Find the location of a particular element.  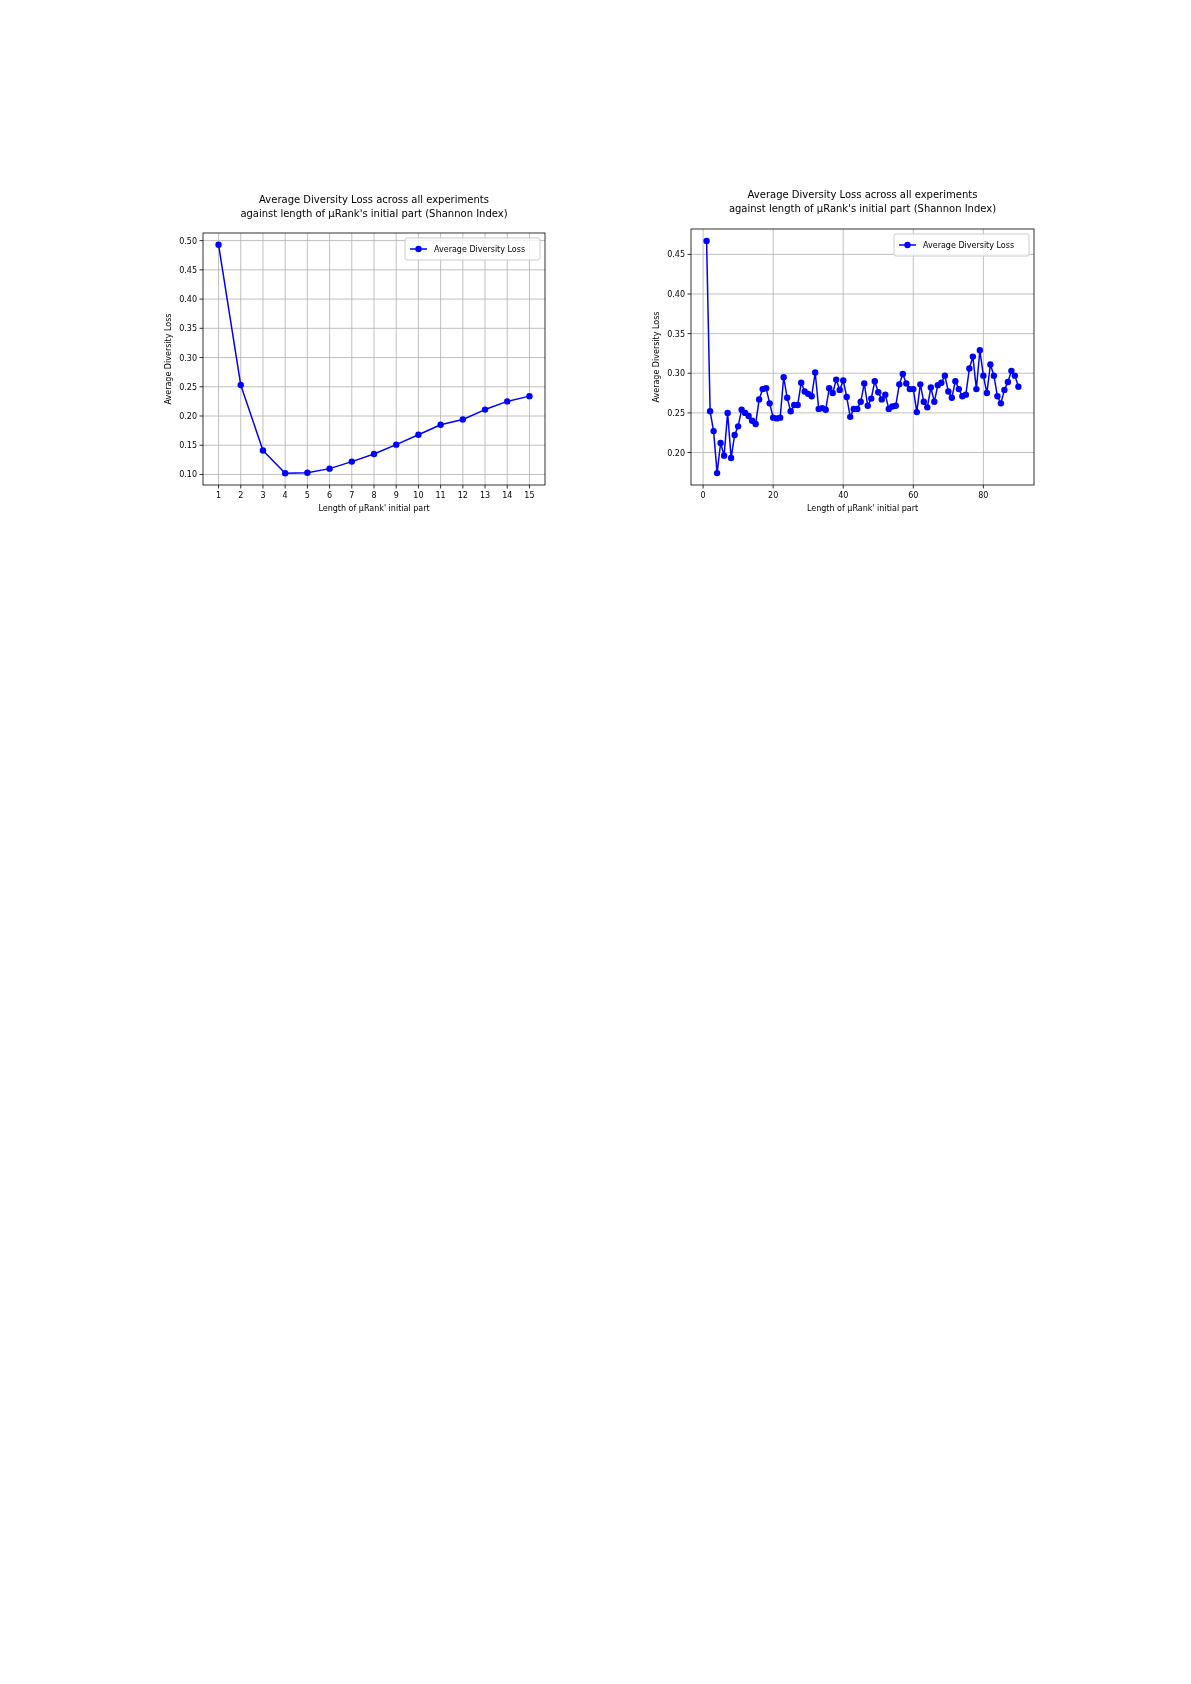

x-tick-label: 14 is located at coordinates (507, 495).